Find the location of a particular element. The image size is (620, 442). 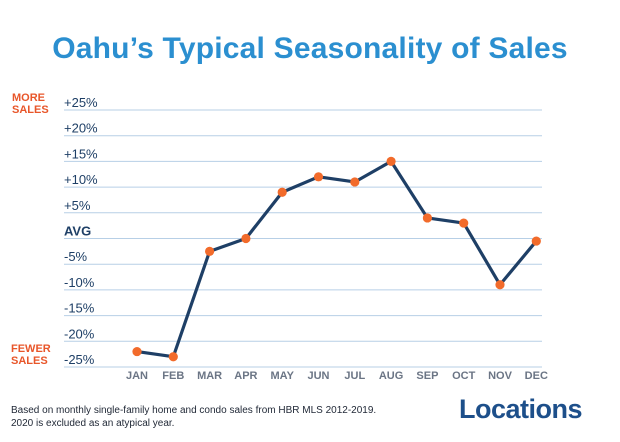

y-tick-label: -10% is located at coordinates (79, 282).